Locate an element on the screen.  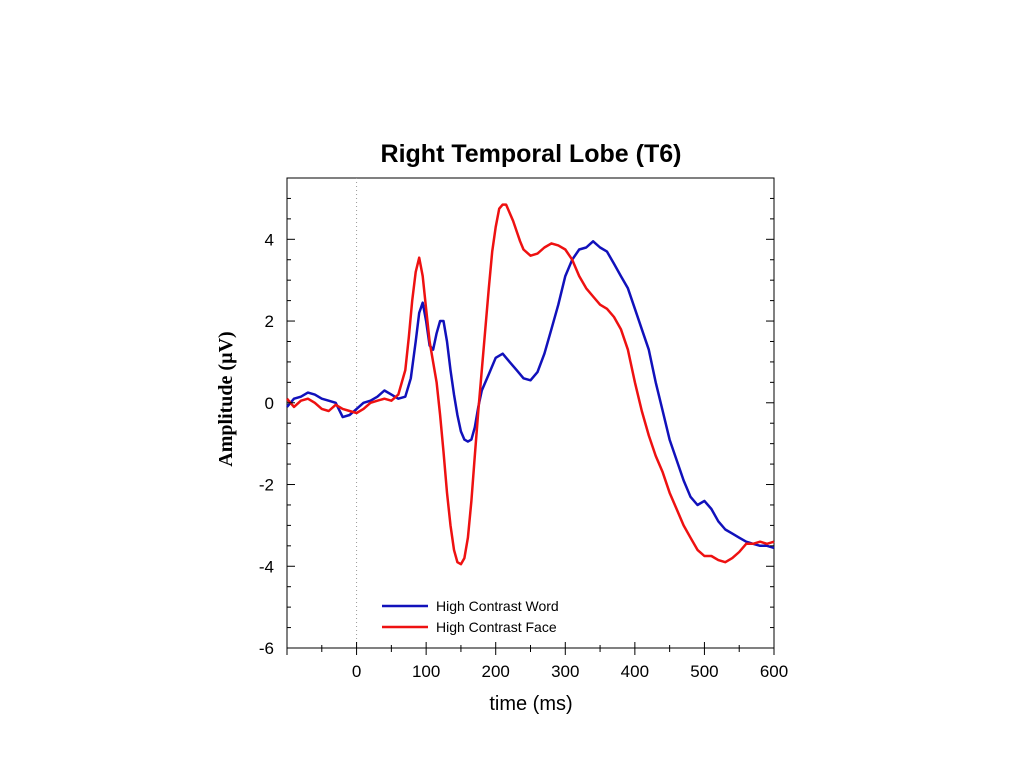
y-tick-label: 2 is located at coordinates (269, 321).